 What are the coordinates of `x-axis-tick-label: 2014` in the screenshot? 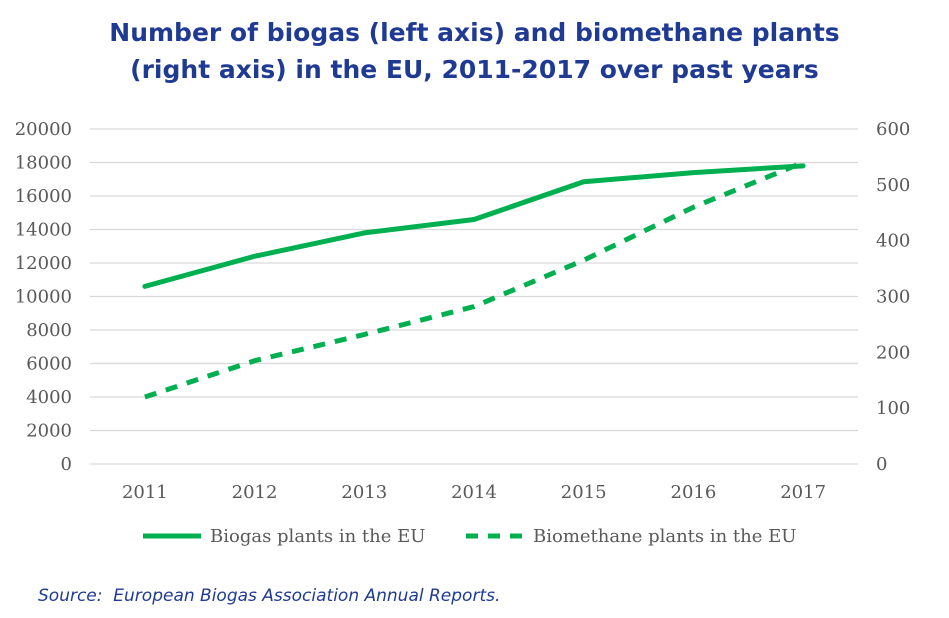 It's located at (474, 492).